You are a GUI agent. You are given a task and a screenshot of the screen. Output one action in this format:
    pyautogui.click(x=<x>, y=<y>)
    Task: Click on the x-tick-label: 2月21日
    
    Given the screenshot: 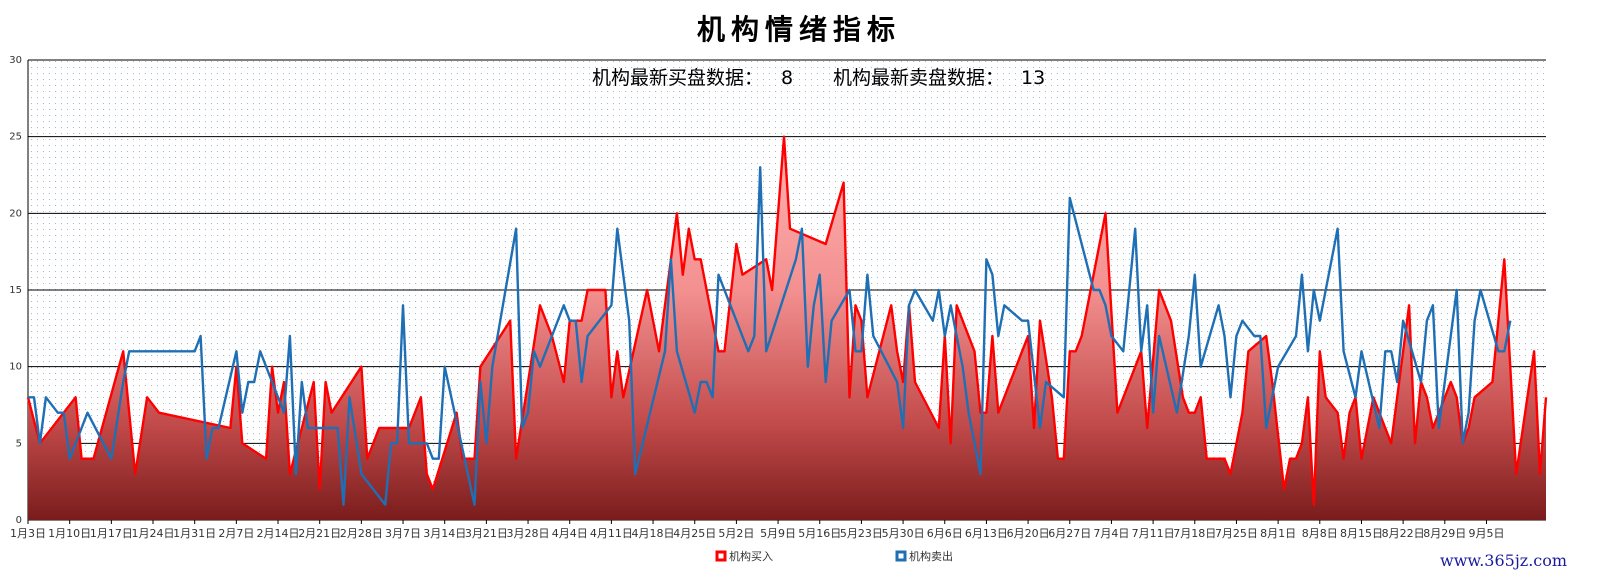 What is the action you would take?
    pyautogui.click(x=319, y=533)
    